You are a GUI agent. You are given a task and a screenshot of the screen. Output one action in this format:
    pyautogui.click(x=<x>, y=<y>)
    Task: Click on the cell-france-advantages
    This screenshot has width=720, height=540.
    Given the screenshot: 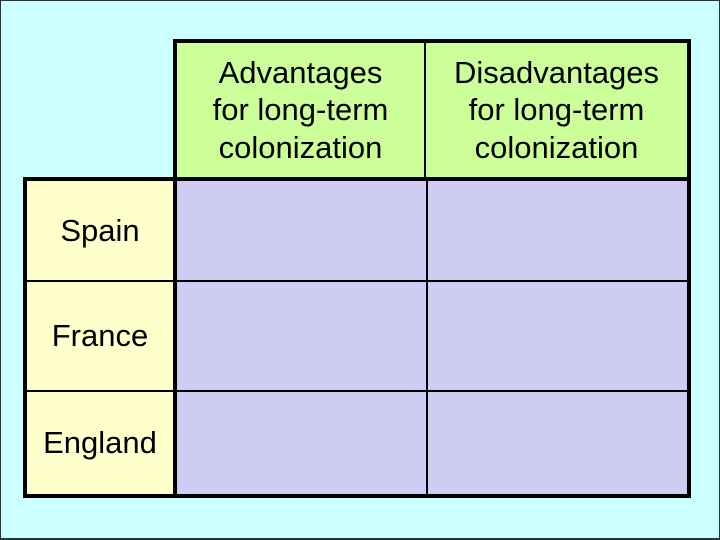 What is the action you would take?
    pyautogui.click(x=299, y=335)
    